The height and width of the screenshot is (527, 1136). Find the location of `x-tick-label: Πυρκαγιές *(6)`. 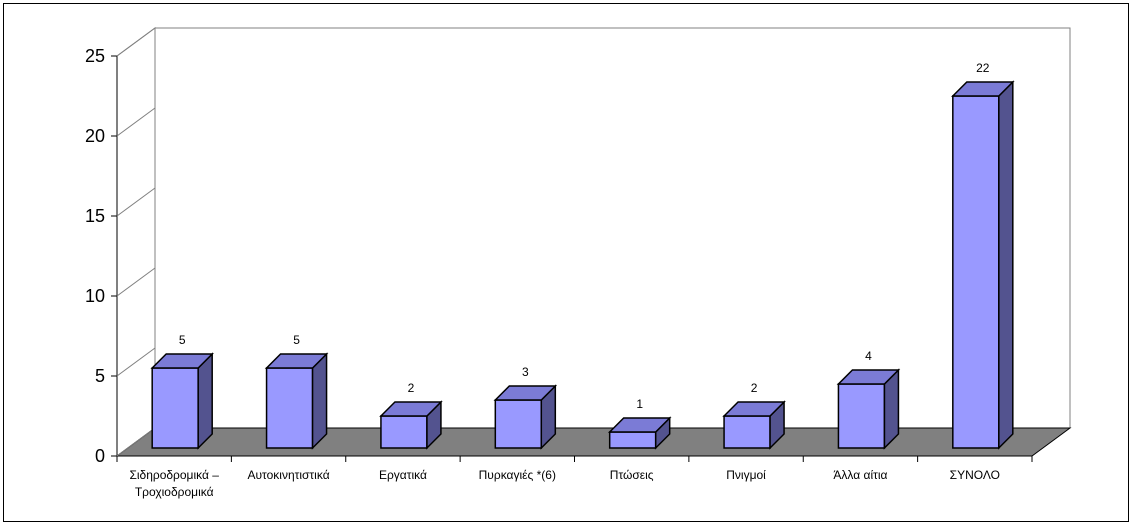

x-tick-label: Πυρκαγιές *(6) is located at coordinates (517, 475).